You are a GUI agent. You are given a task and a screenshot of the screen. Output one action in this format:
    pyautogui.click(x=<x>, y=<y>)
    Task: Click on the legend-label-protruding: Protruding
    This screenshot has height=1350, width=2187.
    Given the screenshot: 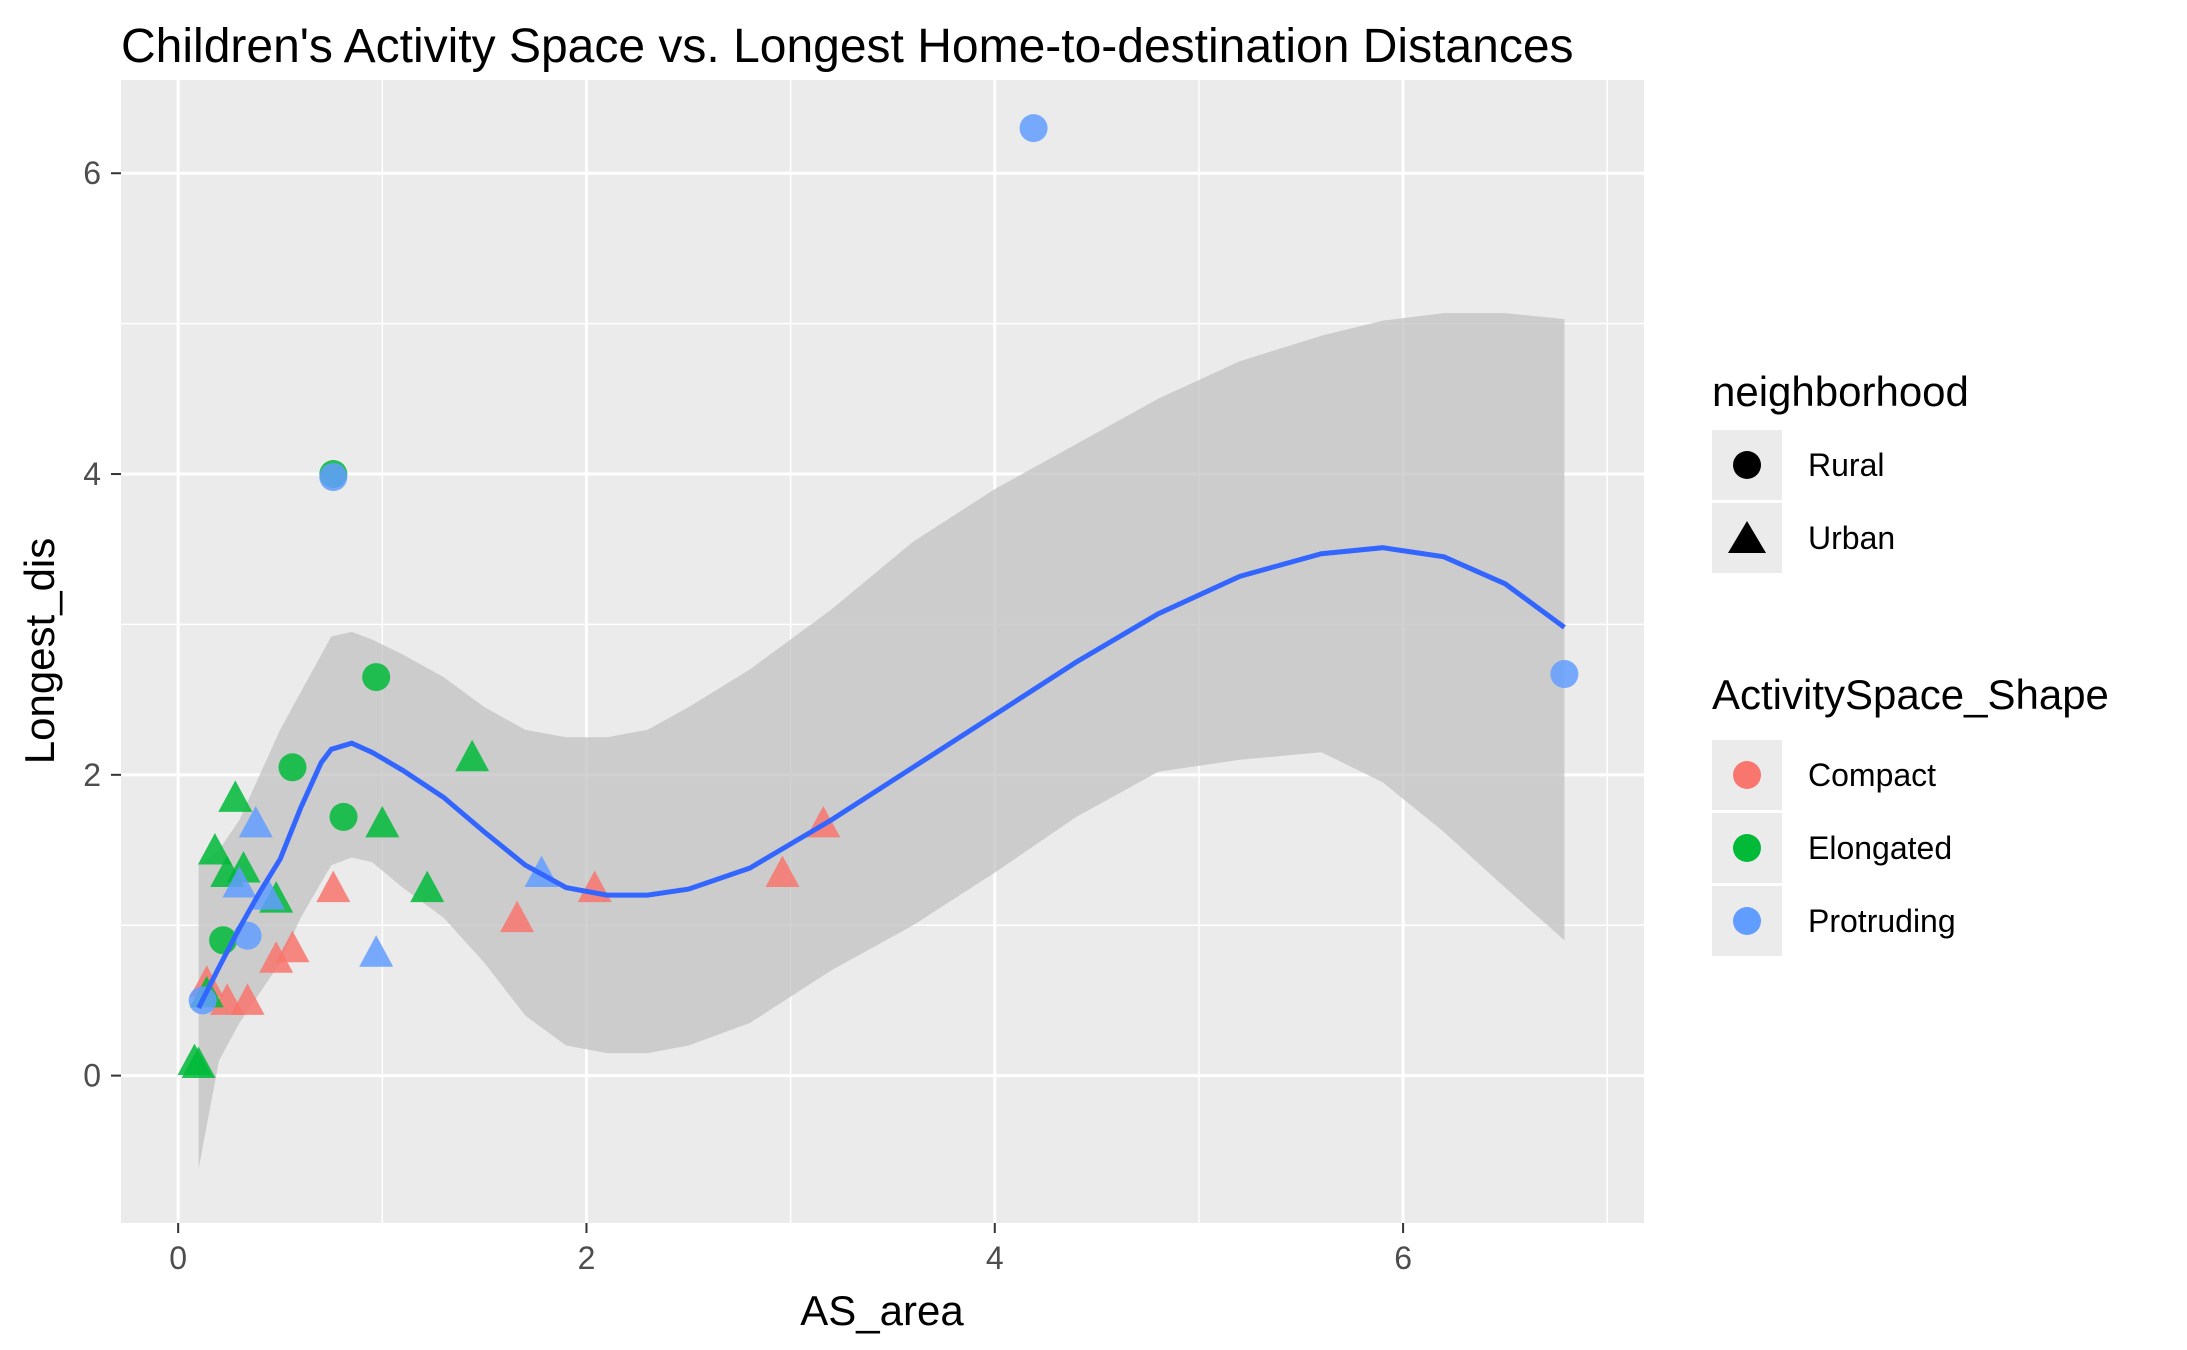 What is the action you would take?
    pyautogui.click(x=1882, y=921)
    